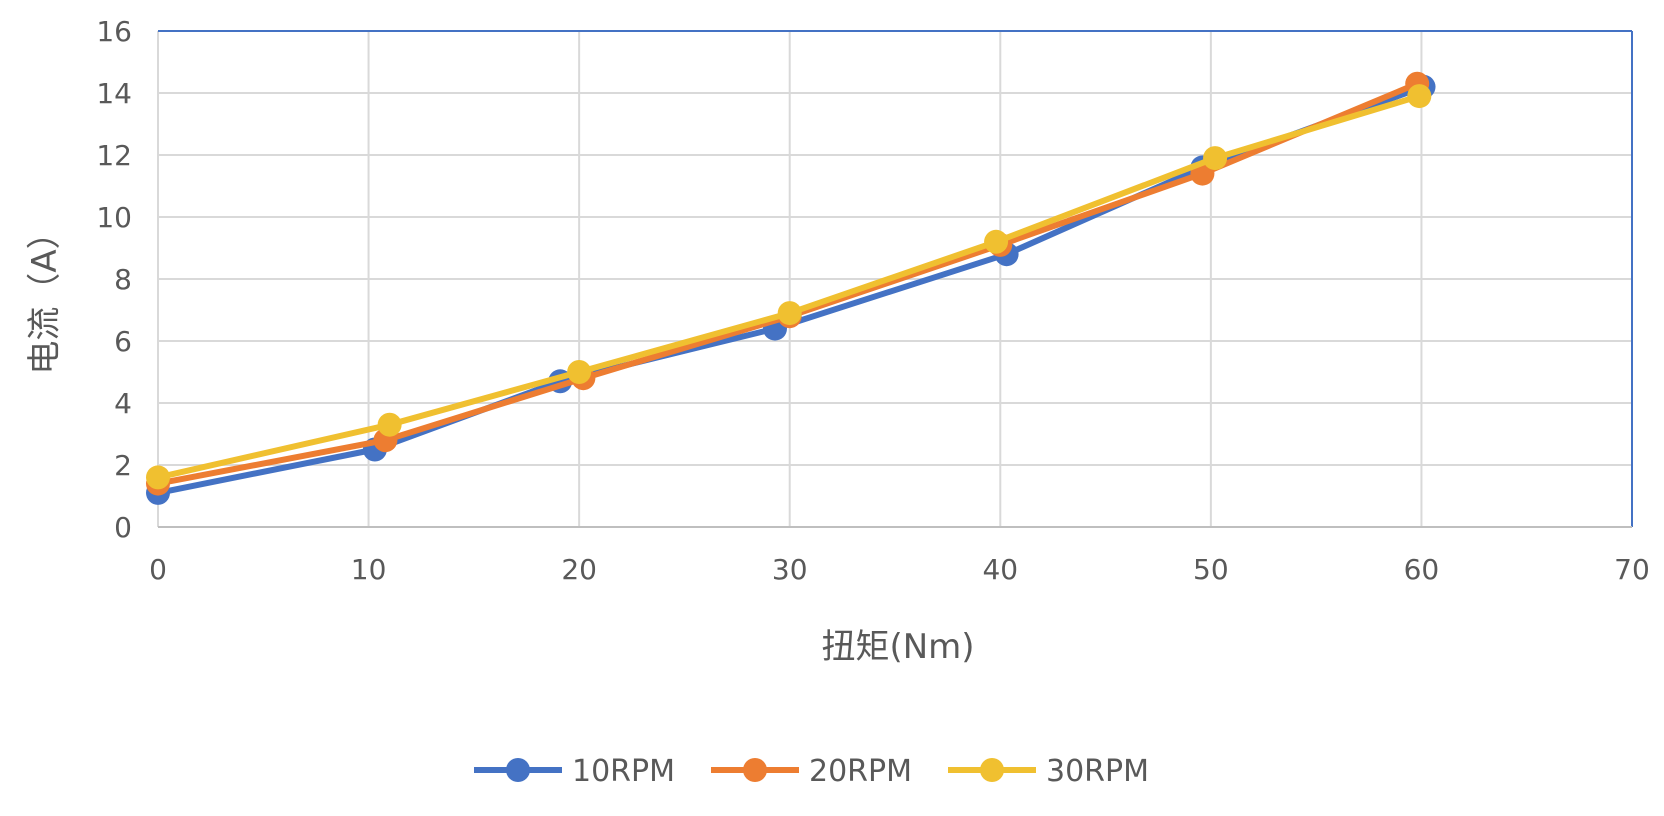  What do you see at coordinates (579, 569) in the screenshot?
I see `x-tick-label-2: 20` at bounding box center [579, 569].